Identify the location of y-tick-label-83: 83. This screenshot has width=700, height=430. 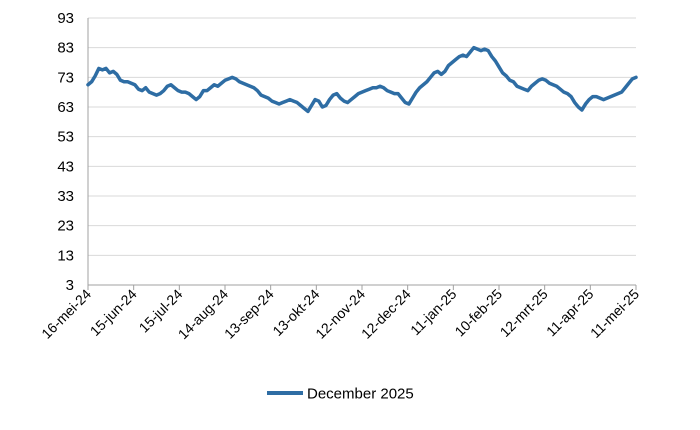
(65, 48).